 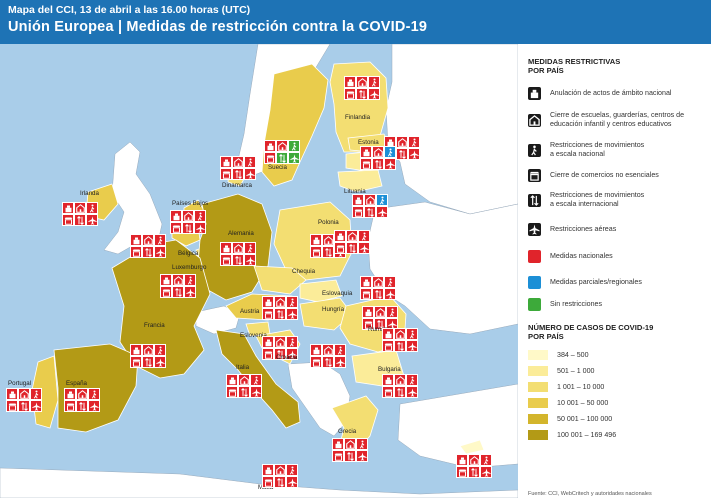 I want to click on italia-walking-person-icon, so click(x=256, y=380).